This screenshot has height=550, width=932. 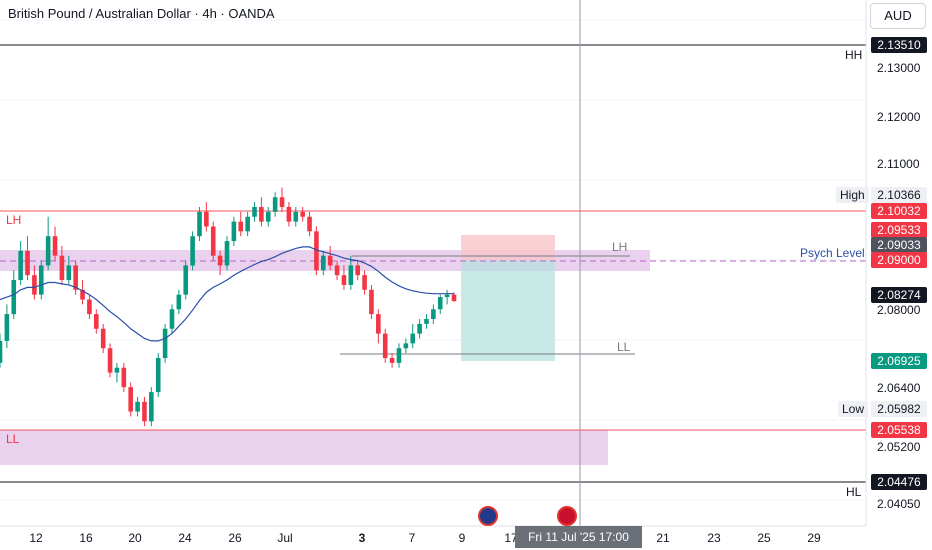 What do you see at coordinates (620, 247) in the screenshot?
I see `lh-mid-label: LH` at bounding box center [620, 247].